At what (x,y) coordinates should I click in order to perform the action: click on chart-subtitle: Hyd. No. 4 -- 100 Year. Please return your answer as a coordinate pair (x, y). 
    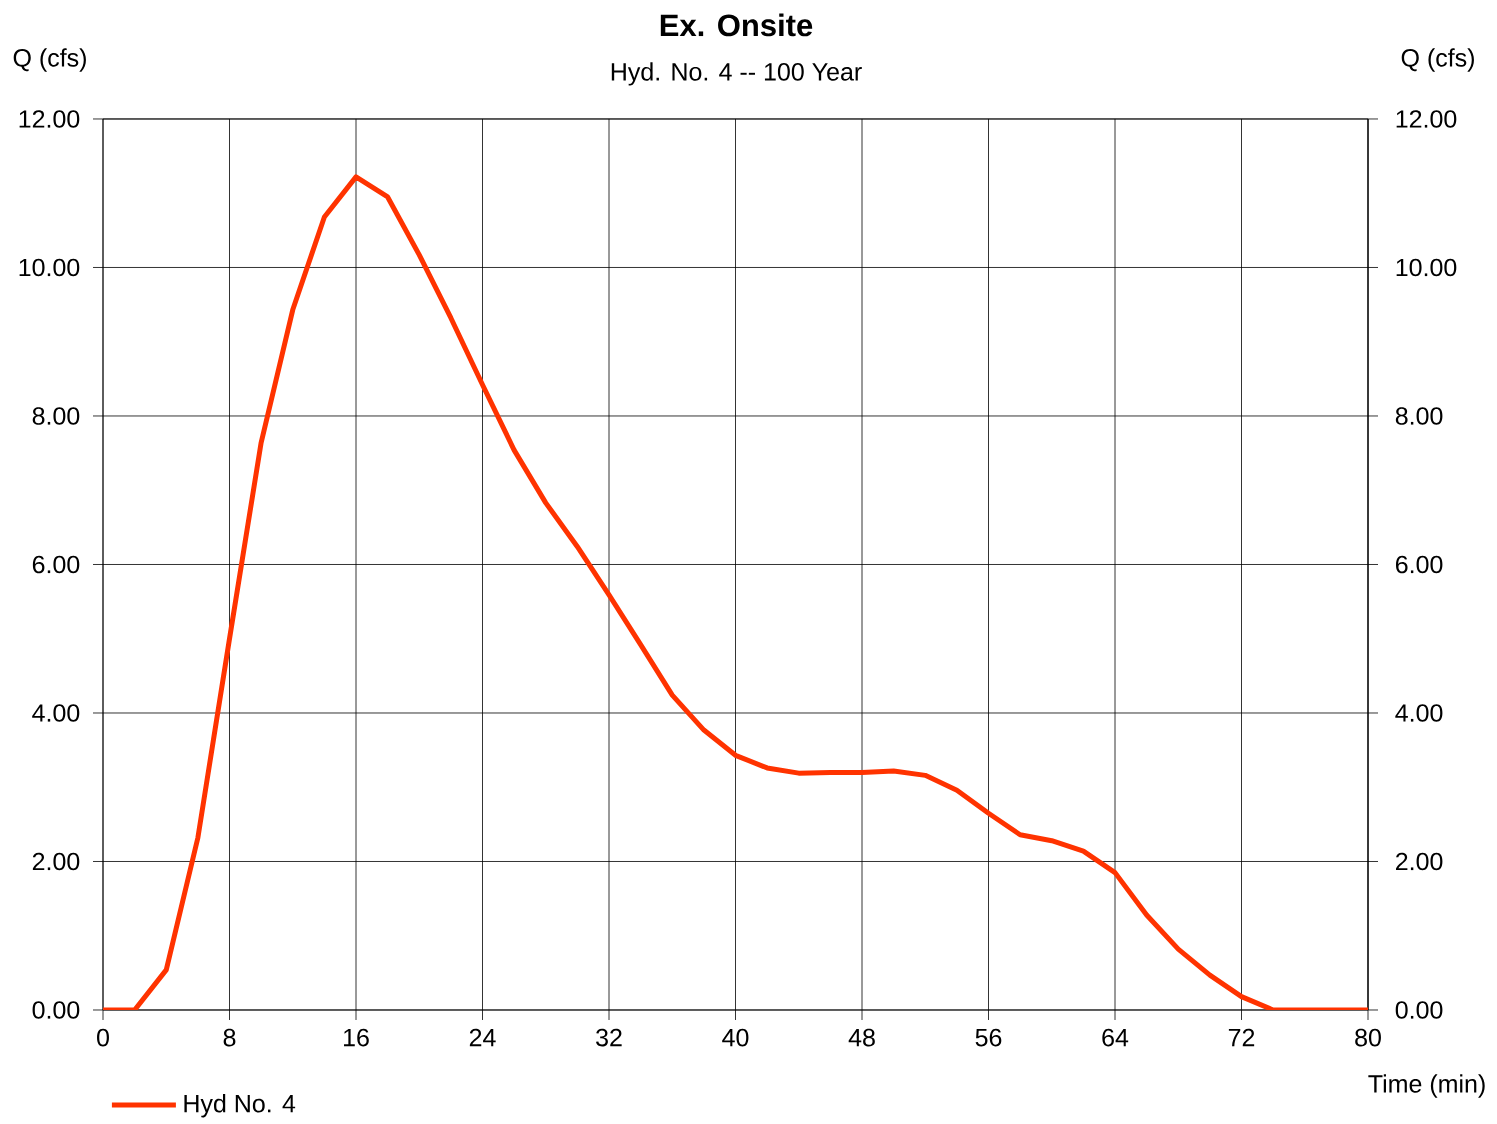
    Looking at the image, I should click on (736, 74).